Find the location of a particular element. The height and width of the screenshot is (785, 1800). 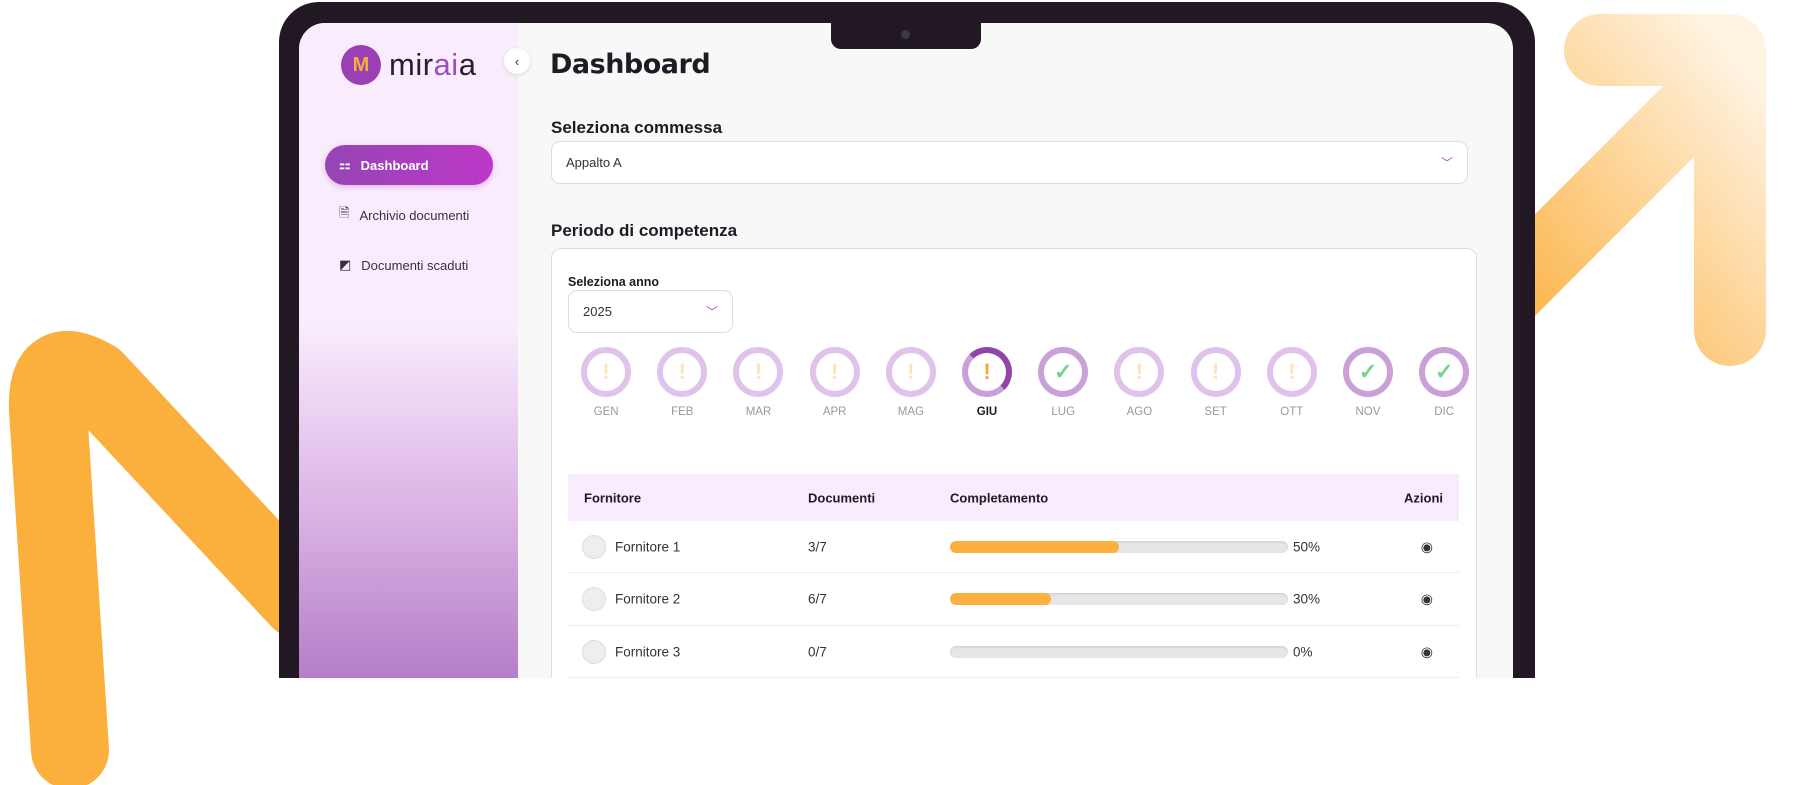

month-apr: ! APR is located at coordinates (835, 382).